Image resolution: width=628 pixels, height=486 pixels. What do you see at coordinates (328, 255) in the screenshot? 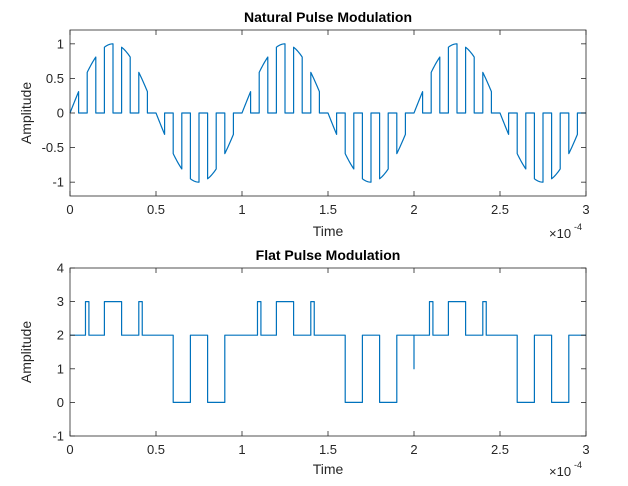
I see `chart-title: Flat Pulse Modulation` at bounding box center [328, 255].